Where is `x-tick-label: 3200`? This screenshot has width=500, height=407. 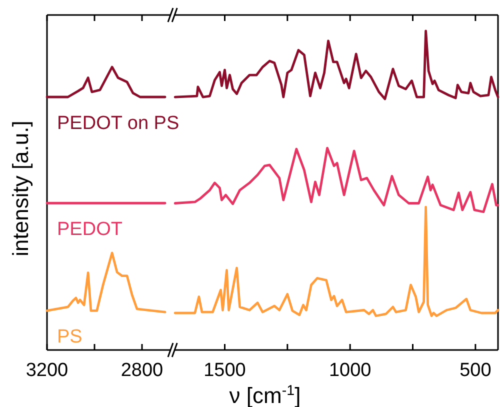
x-tick-label: 3200 is located at coordinates (47, 370).